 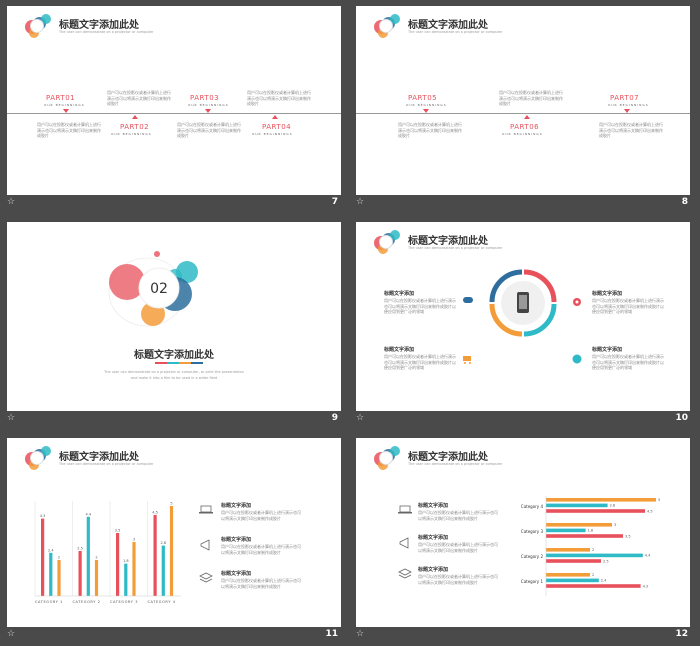 What do you see at coordinates (467, 360) in the screenshot?
I see `cart-icon` at bounding box center [467, 360].